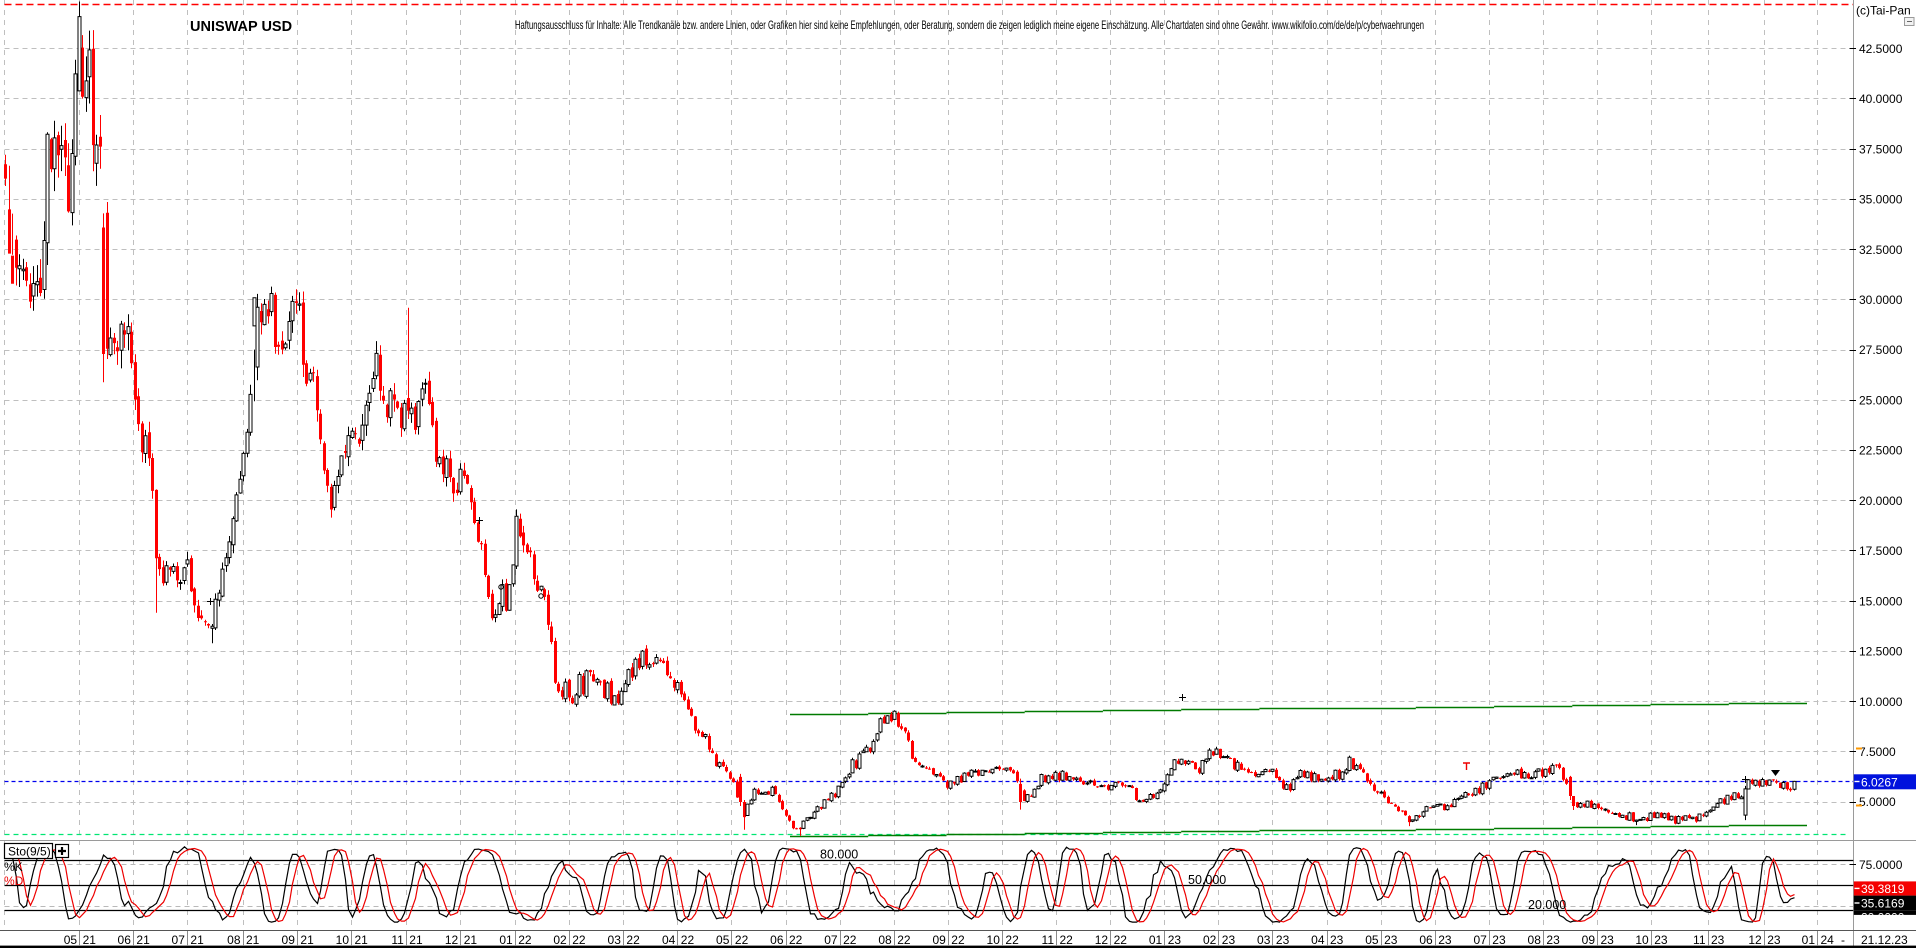  What do you see at coordinates (1881, 149) in the screenshot?
I see `svg-text: 37.5000` at bounding box center [1881, 149].